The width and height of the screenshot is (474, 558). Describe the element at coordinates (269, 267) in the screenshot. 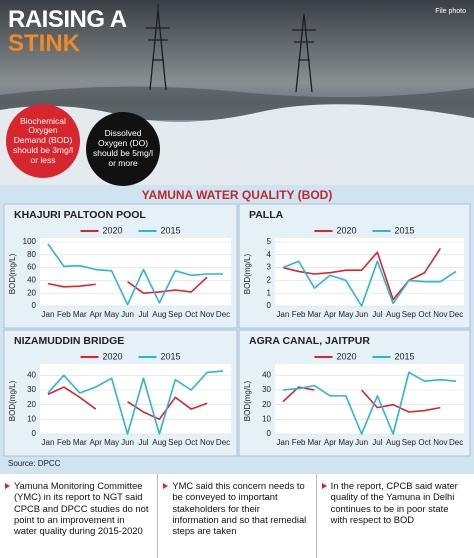

I see `y-tick-label: 3` at that location.